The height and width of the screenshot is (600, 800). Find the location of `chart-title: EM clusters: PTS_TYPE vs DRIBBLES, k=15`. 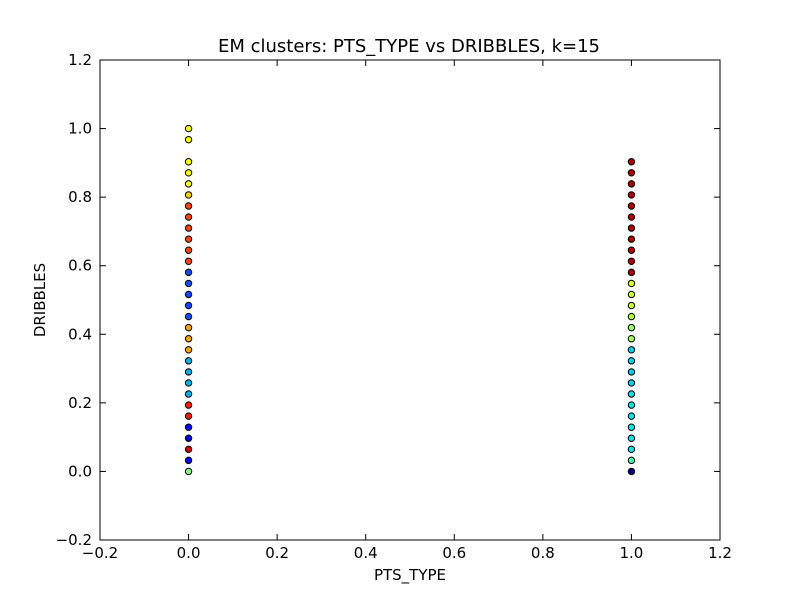

chart-title: EM clusters: PTS_TYPE vs DRIBBLES, k=15 is located at coordinates (409, 46).